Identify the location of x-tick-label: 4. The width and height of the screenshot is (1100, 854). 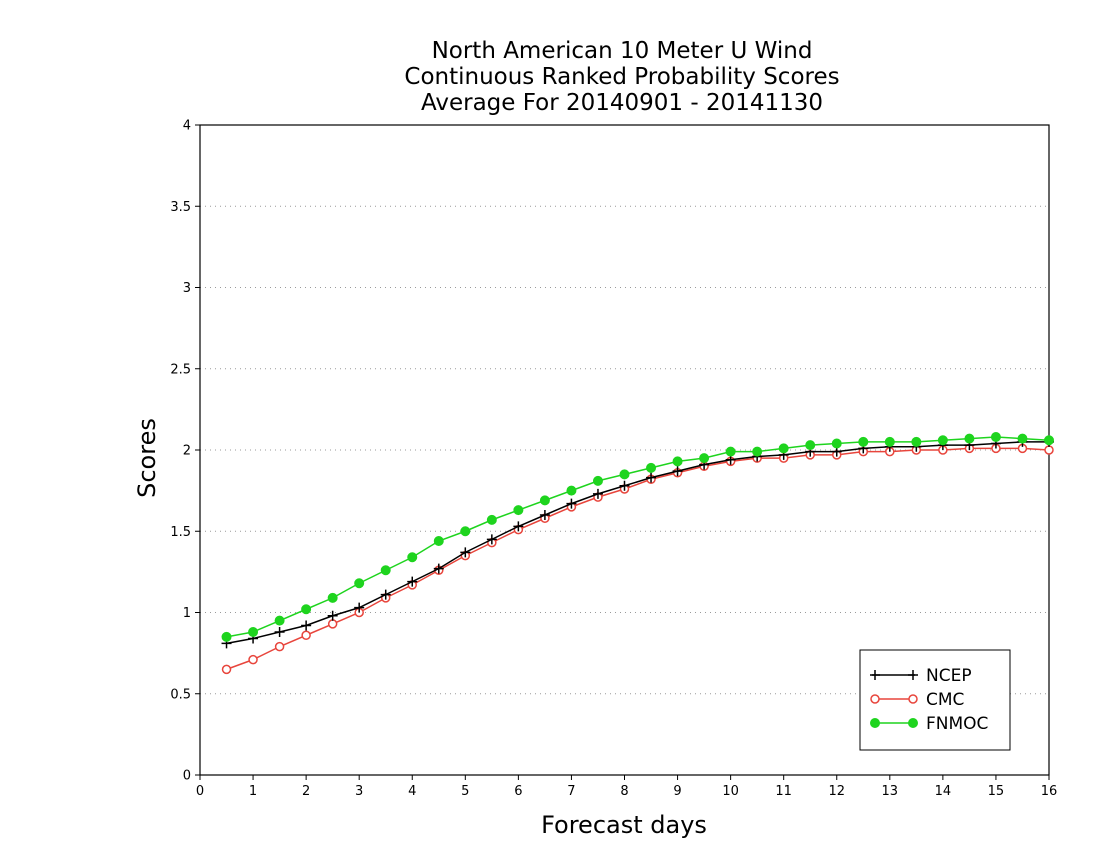
(412, 791).